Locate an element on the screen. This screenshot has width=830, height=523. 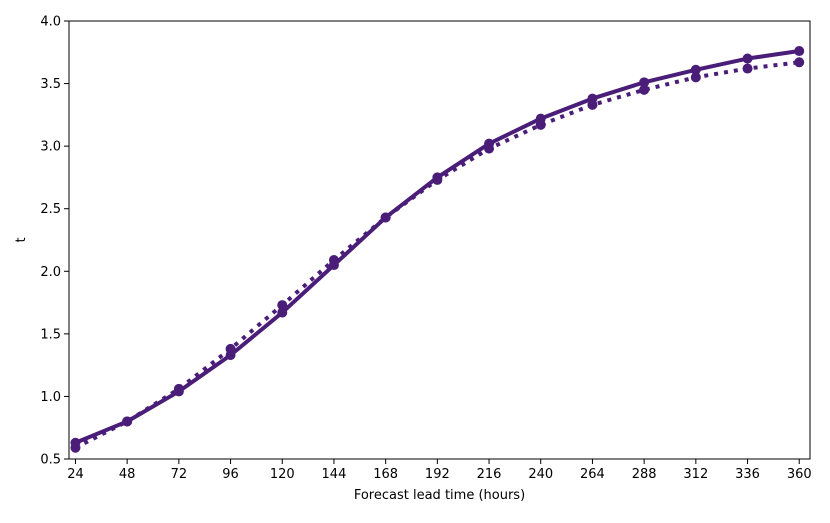
x-tick-label: 216 is located at coordinates (489, 474).